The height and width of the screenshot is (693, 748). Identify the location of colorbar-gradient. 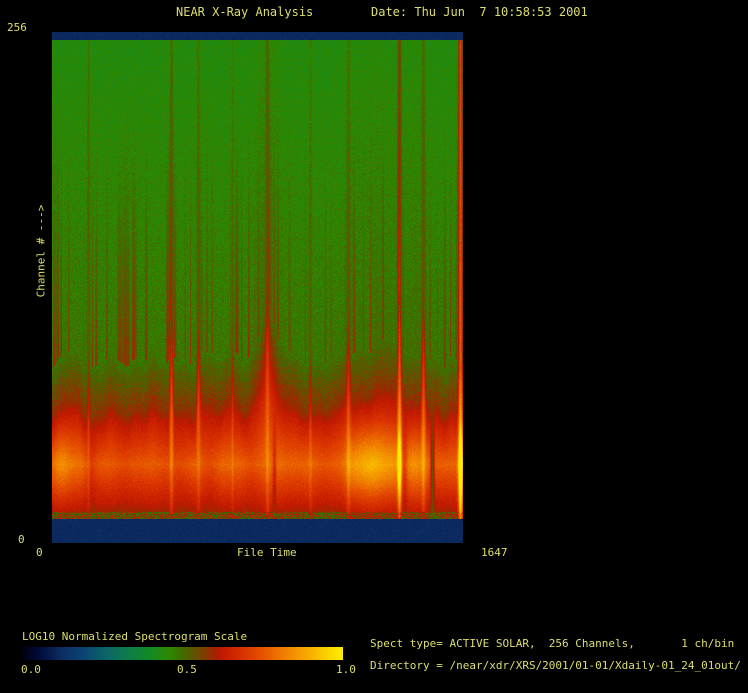
(182, 653).